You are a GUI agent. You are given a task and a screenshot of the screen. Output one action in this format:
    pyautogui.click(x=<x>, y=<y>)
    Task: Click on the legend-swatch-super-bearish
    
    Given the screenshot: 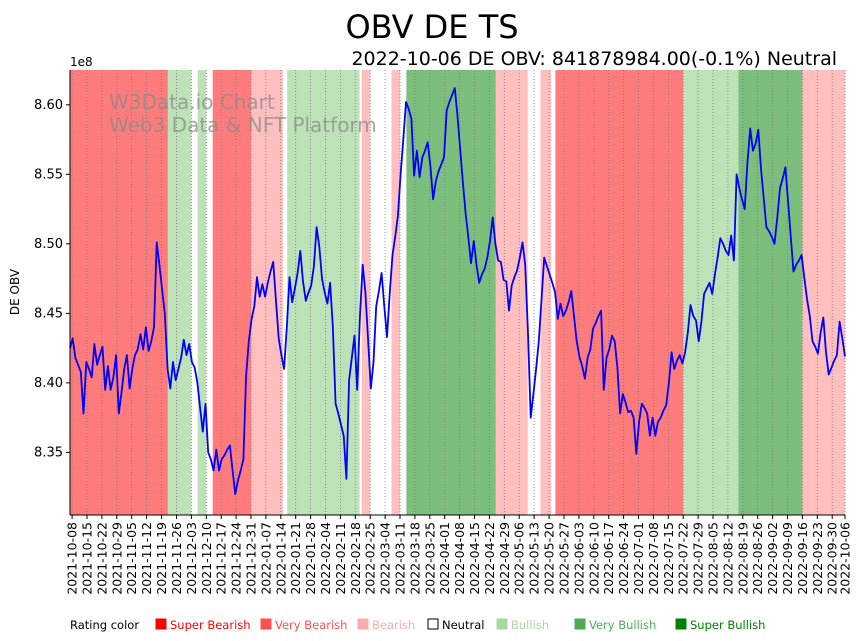 What is the action you would take?
    pyautogui.click(x=161, y=624)
    